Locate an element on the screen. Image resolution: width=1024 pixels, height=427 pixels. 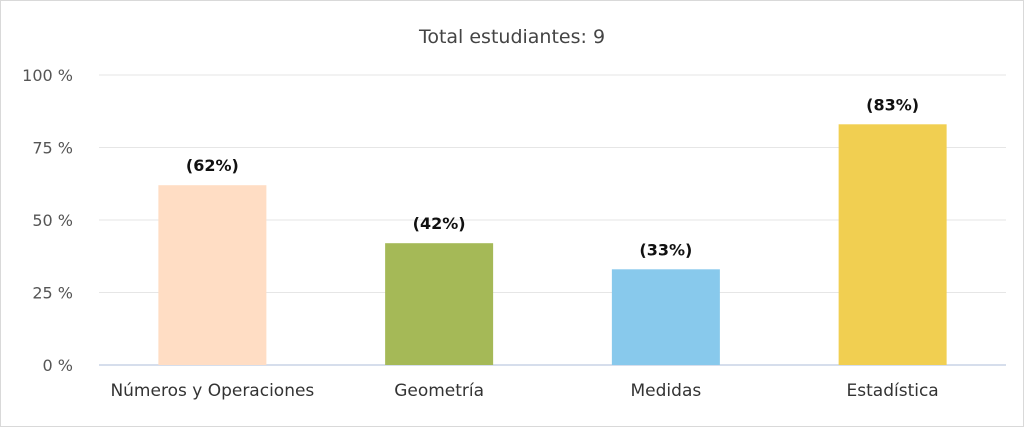
data-label: (83%) is located at coordinates (892, 104).